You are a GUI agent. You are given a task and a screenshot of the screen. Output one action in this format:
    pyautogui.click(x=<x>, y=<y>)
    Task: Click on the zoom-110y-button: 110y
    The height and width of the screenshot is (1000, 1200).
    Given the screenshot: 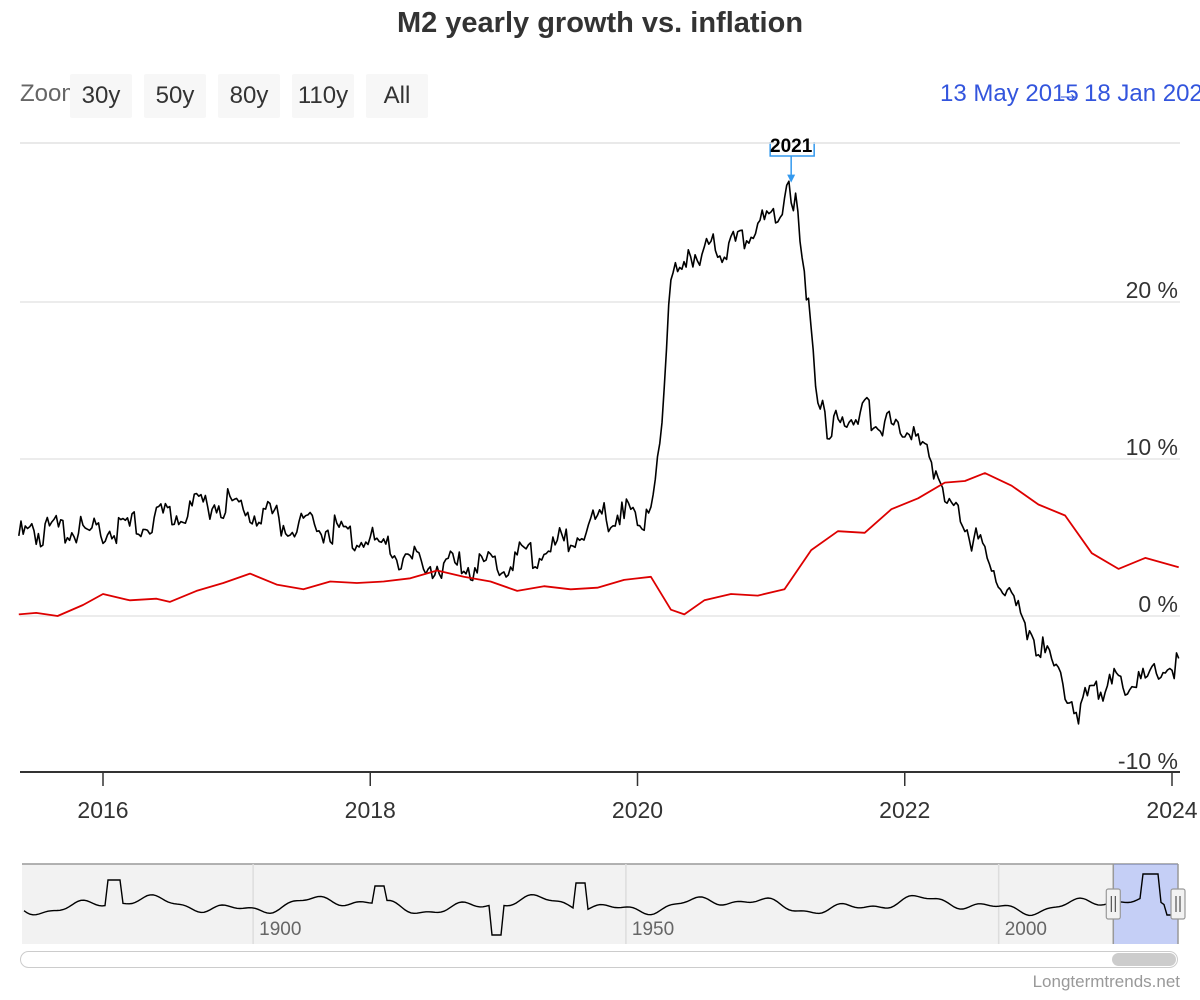 What is the action you would take?
    pyautogui.click(x=323, y=96)
    